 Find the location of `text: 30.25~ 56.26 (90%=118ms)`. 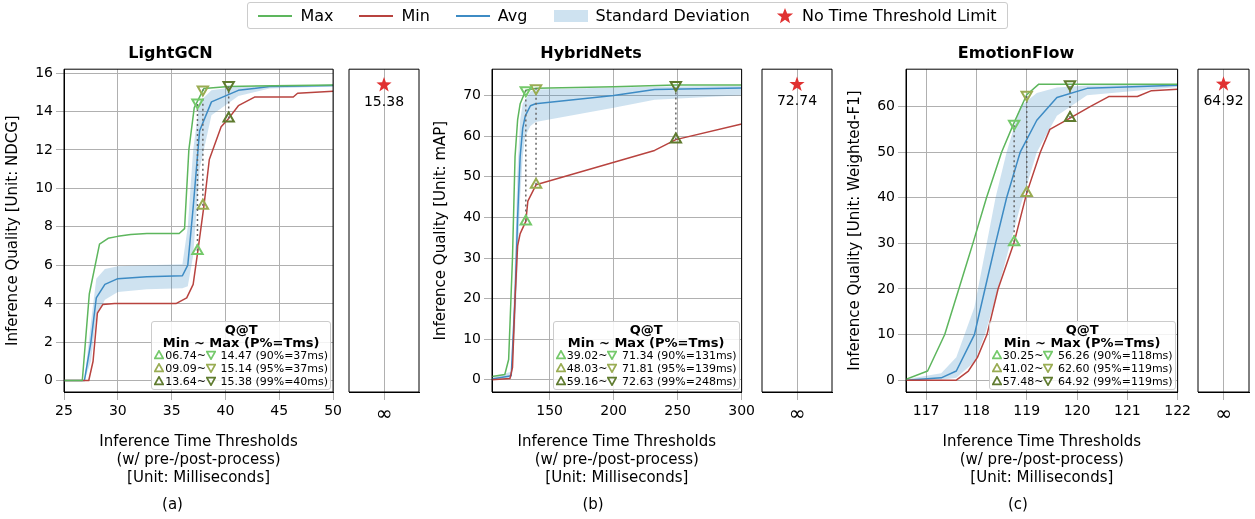

text: 30.25~ 56.26 (90%=118ms) is located at coordinates (1087, 355).